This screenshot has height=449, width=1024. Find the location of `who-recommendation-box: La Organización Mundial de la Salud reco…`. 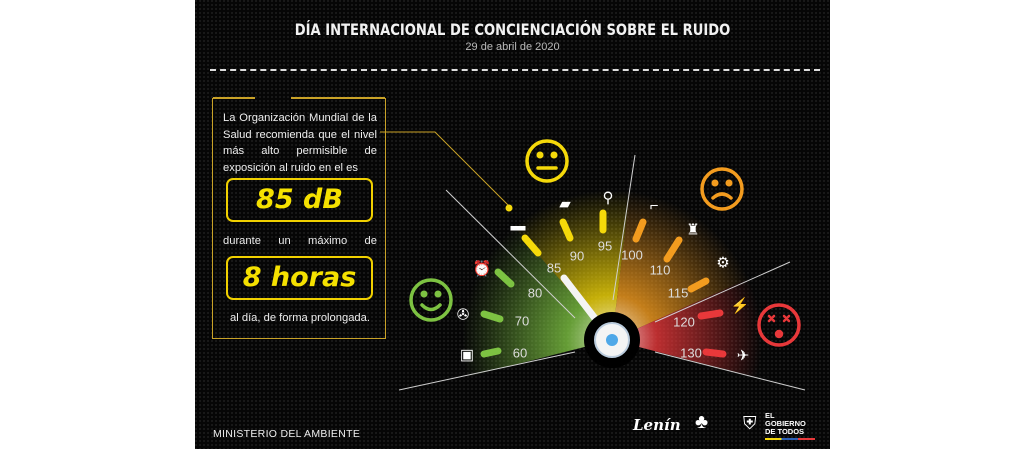

who-recommendation-box: La Organización Mundial de la Salud reco… is located at coordinates (299, 218).